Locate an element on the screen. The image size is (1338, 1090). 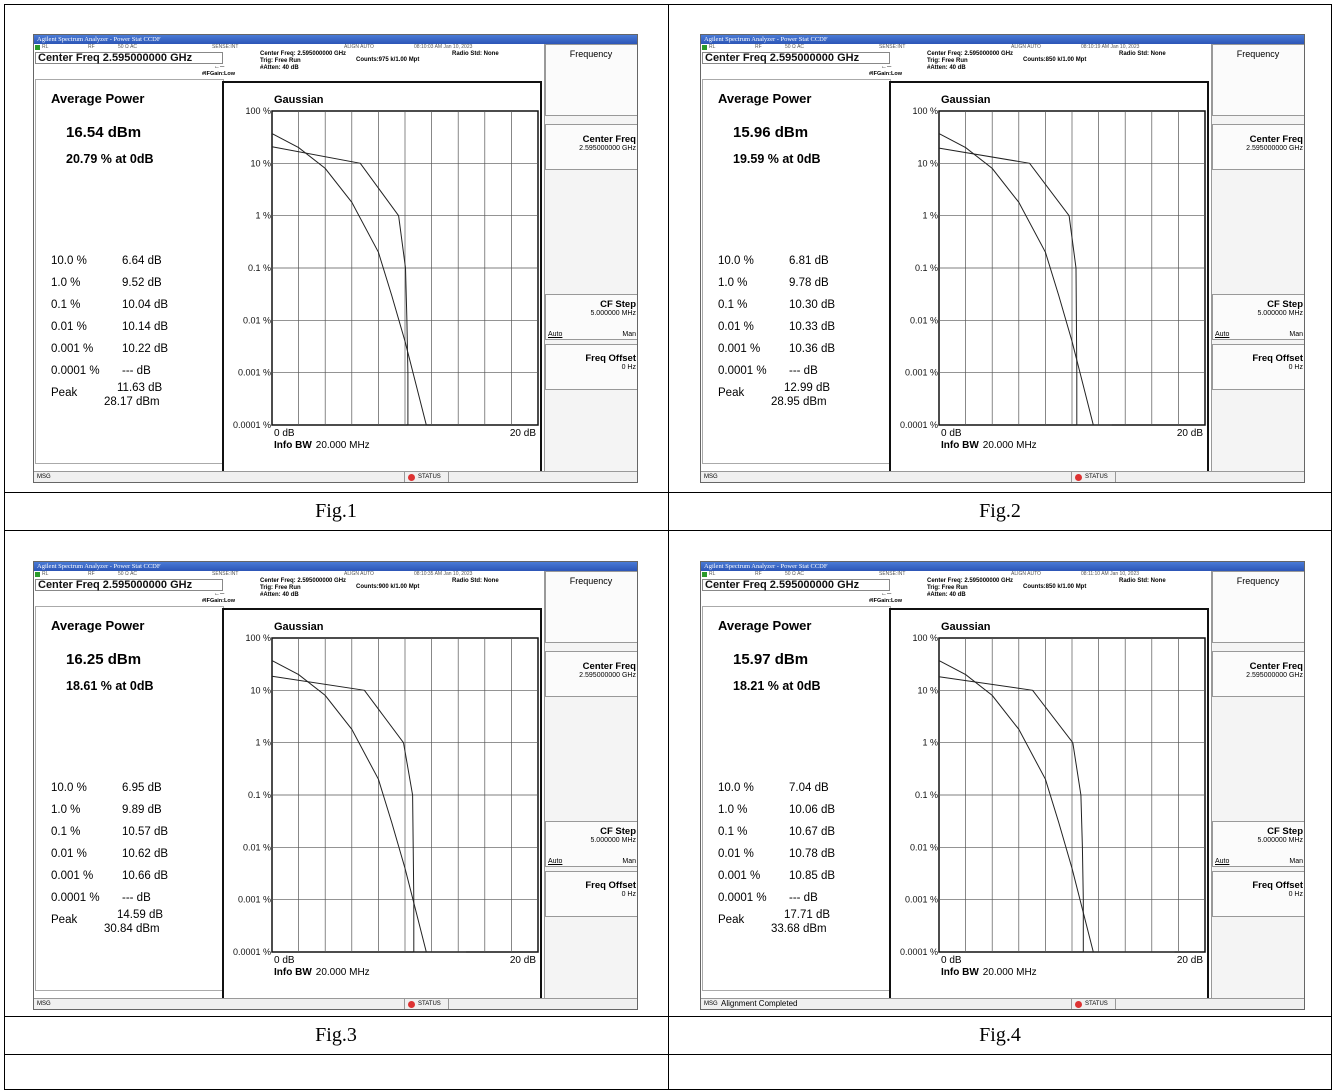
status-bar: MSG STATUS is located at coordinates (335, 1003).